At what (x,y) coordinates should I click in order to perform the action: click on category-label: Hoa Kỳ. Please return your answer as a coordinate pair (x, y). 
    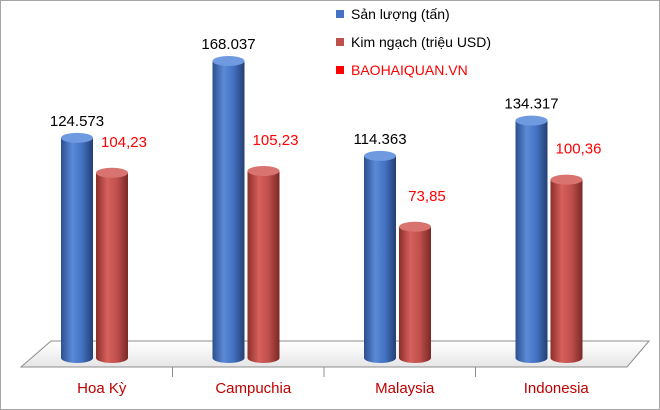
    Looking at the image, I should click on (102, 388).